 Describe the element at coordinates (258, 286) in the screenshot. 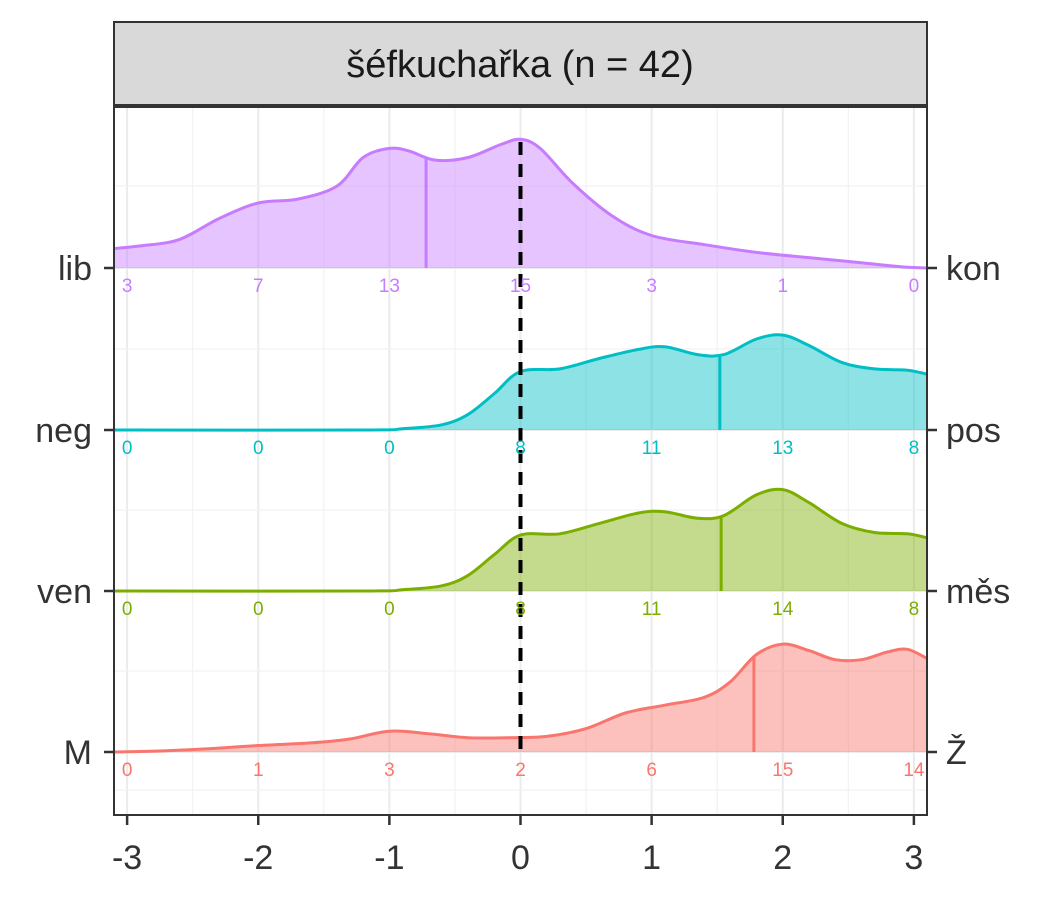

I see `count-label: 7` at that location.